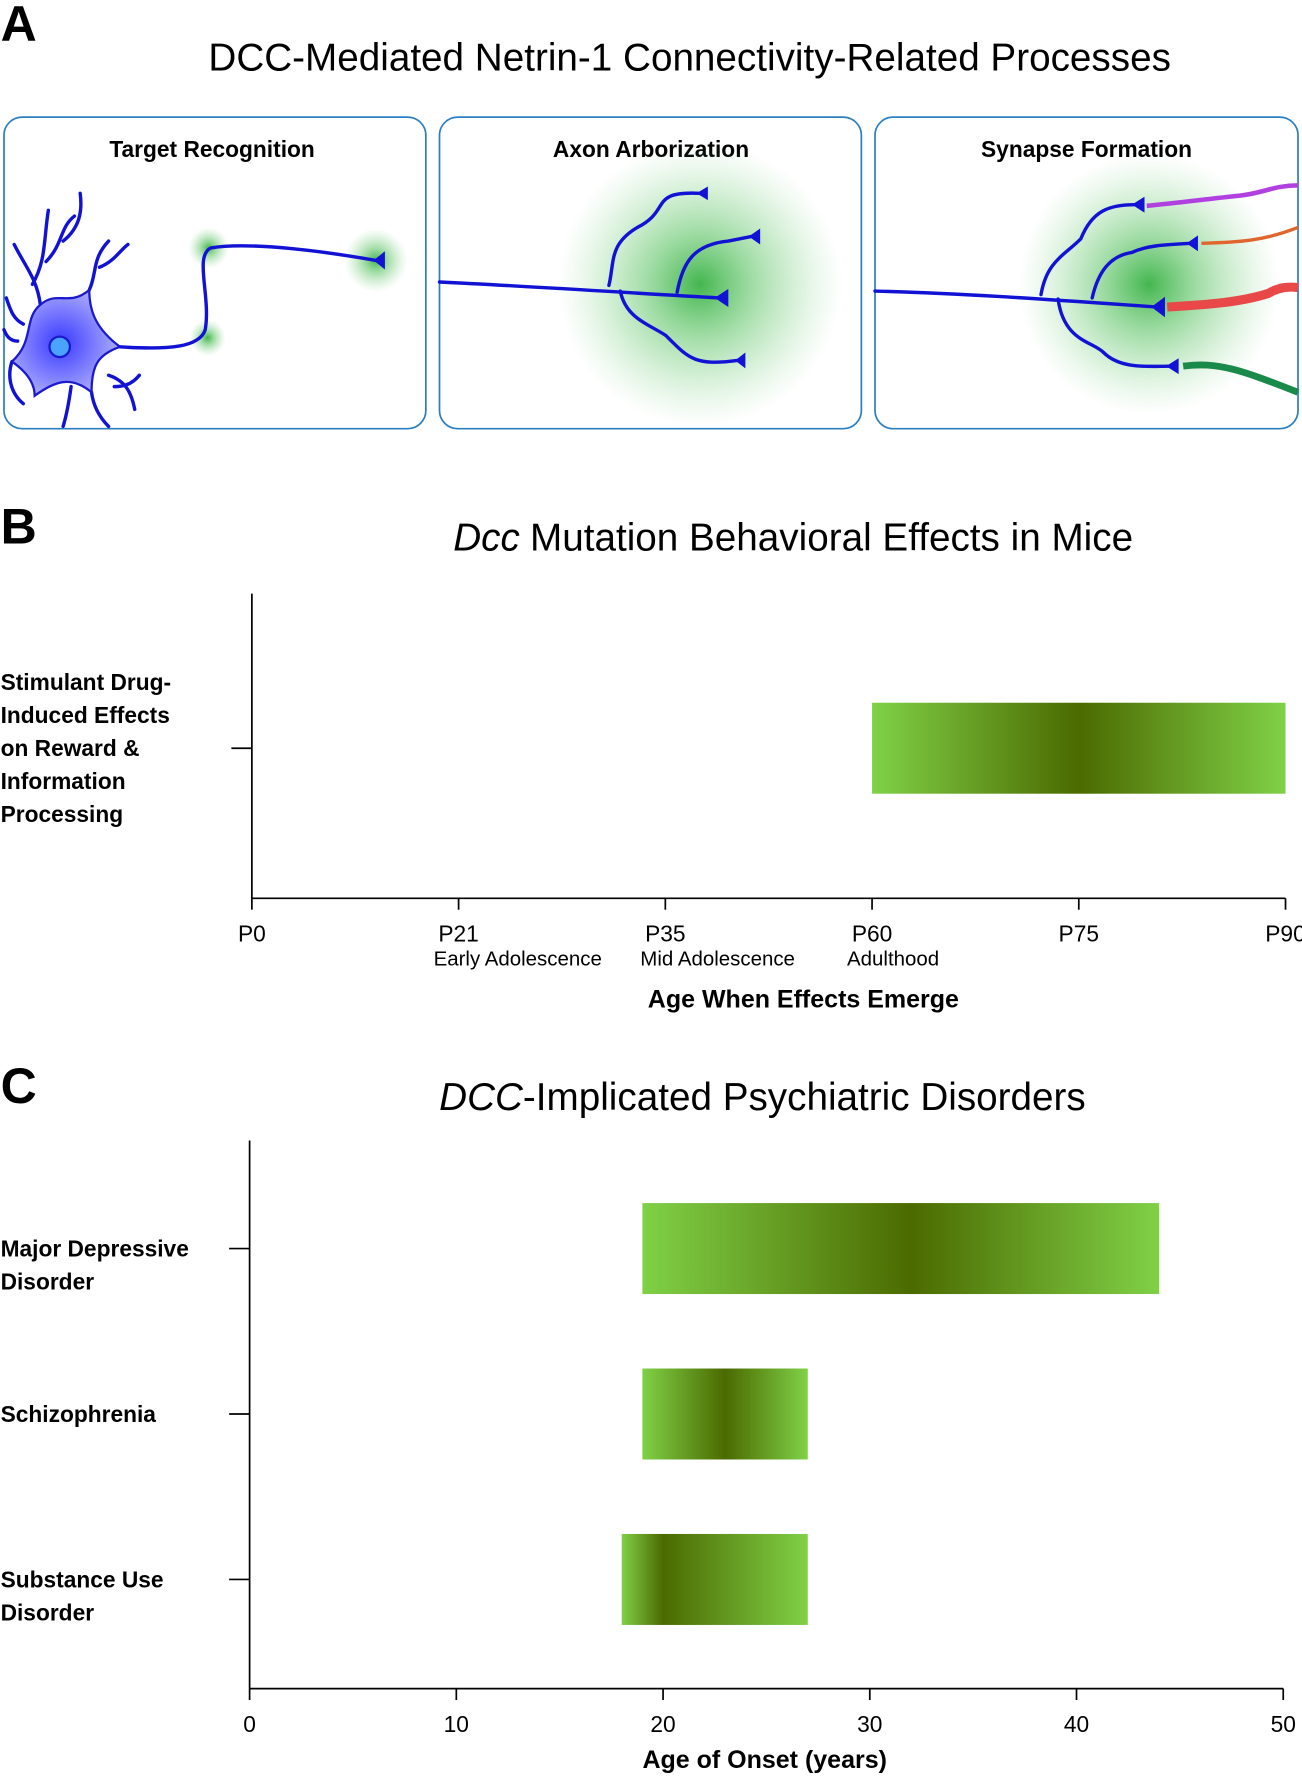 The width and height of the screenshot is (1302, 1783). I want to click on x-tick-label: P0, so click(252, 934).